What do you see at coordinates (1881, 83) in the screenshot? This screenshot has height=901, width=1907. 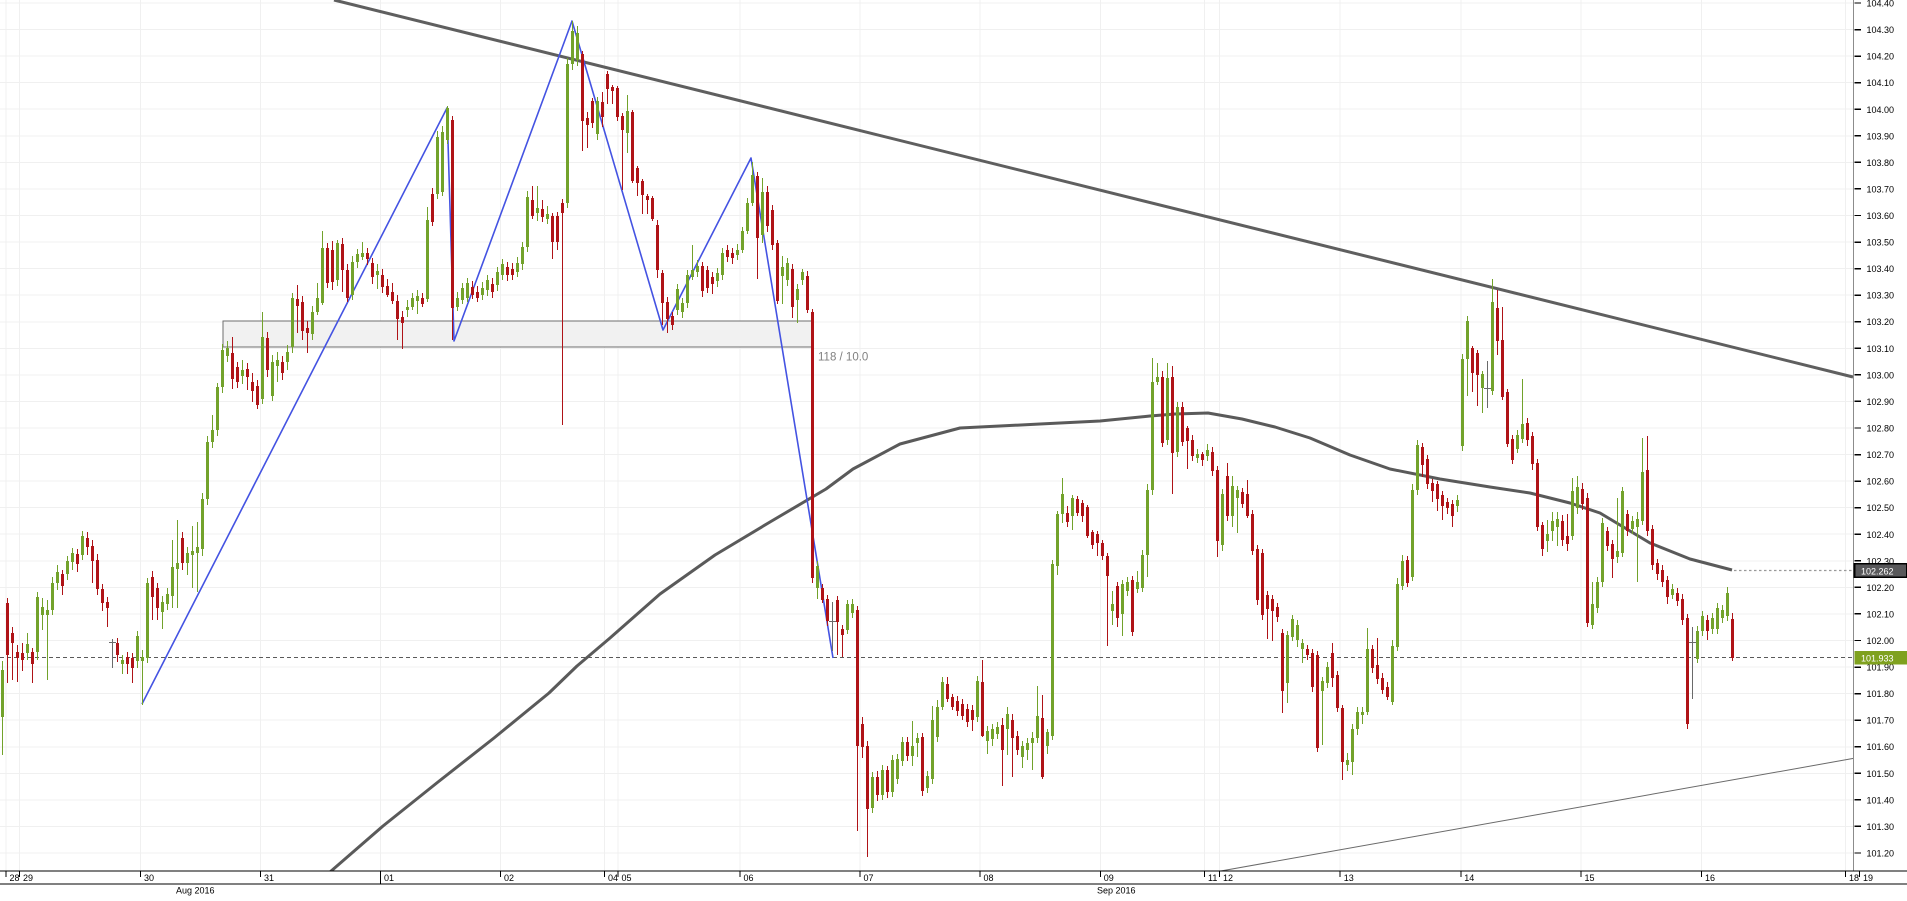 I see `svg-text: 104.10` at bounding box center [1881, 83].